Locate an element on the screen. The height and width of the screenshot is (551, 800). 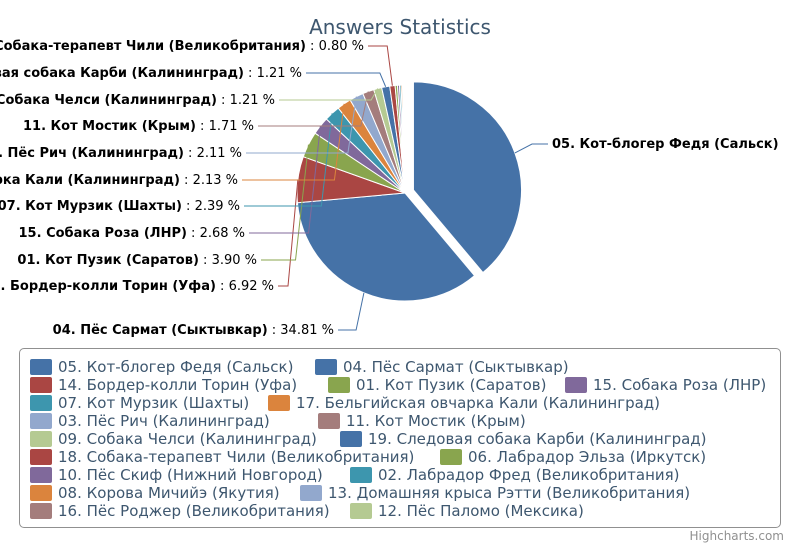
legend-item: 10. Пёс Скиф (Нижний Новгород) is located at coordinates (176, 475).